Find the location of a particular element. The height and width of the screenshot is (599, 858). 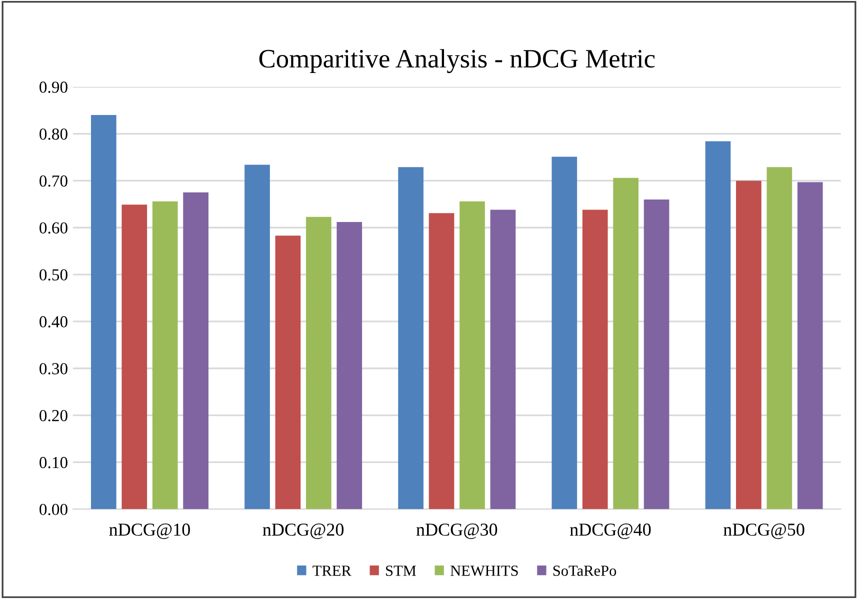

legend-label: STM is located at coordinates (401, 571).